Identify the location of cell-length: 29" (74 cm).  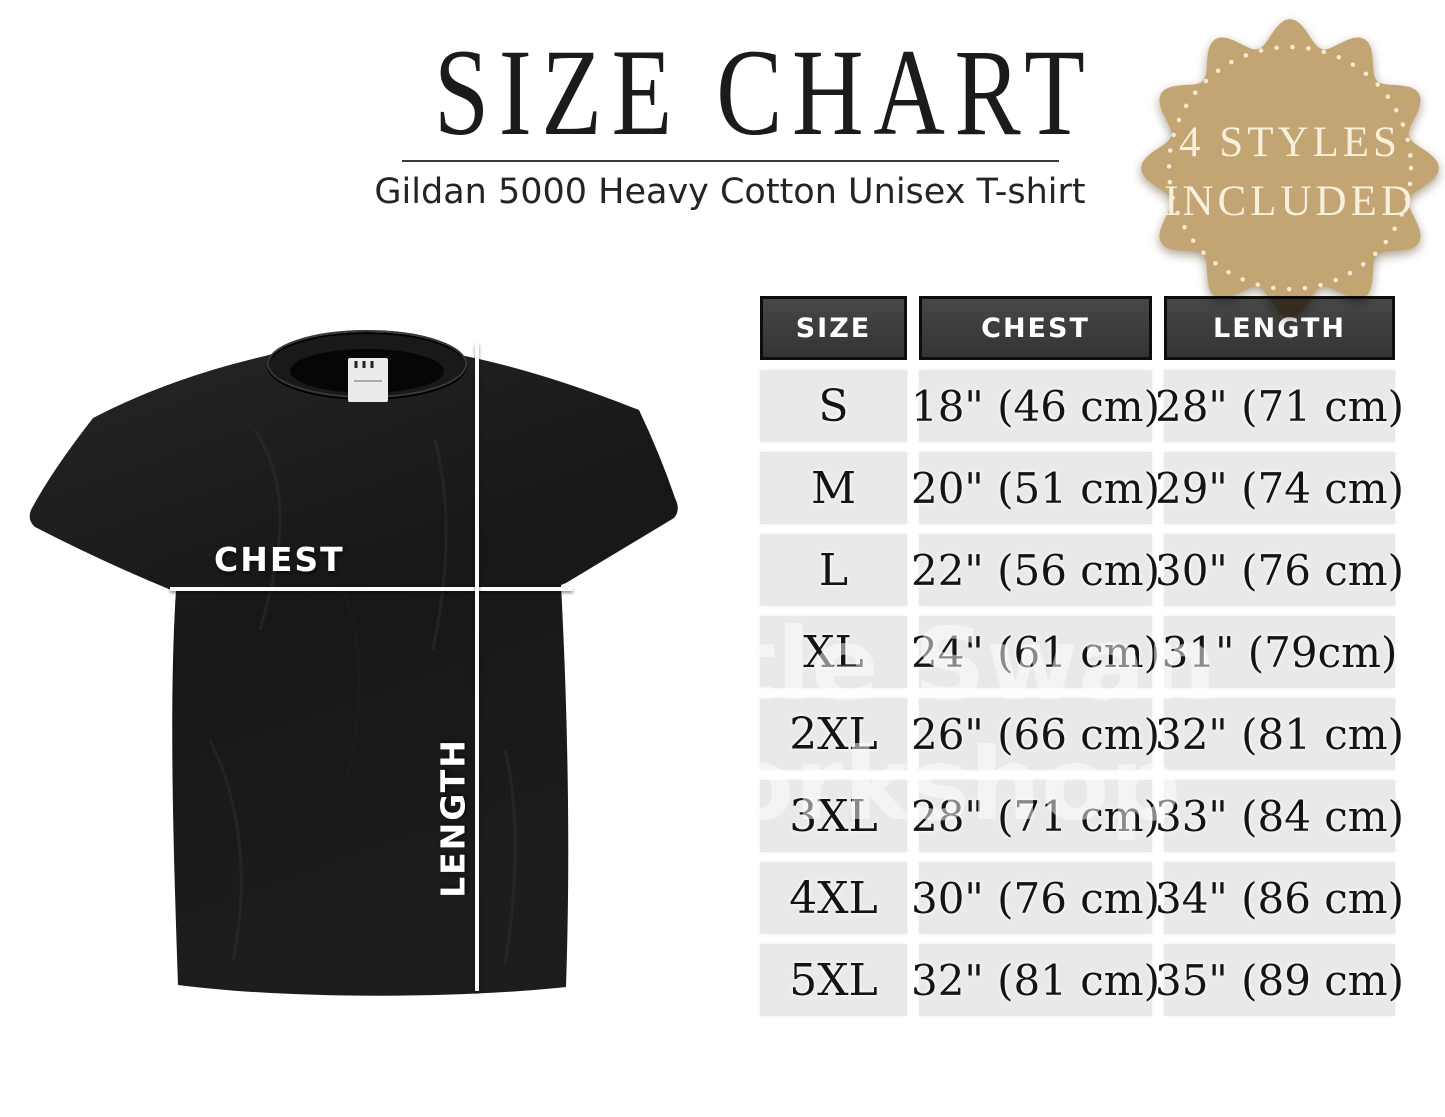
(1279, 488).